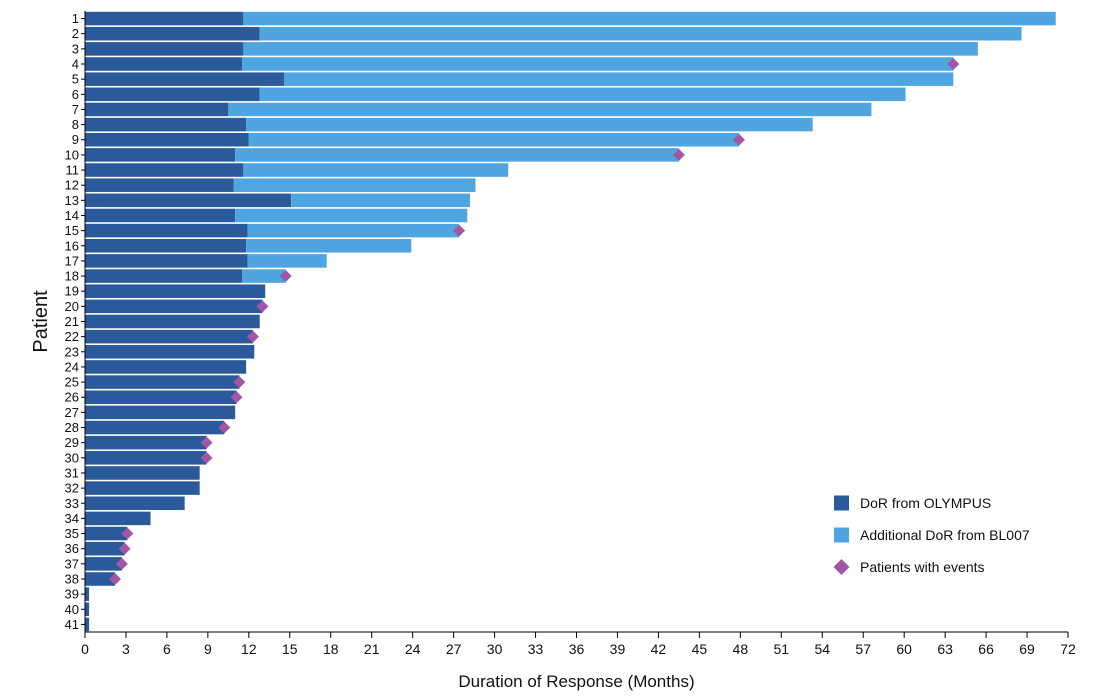 The width and height of the screenshot is (1112, 700). I want to click on legend-swatch-events, so click(841, 567).